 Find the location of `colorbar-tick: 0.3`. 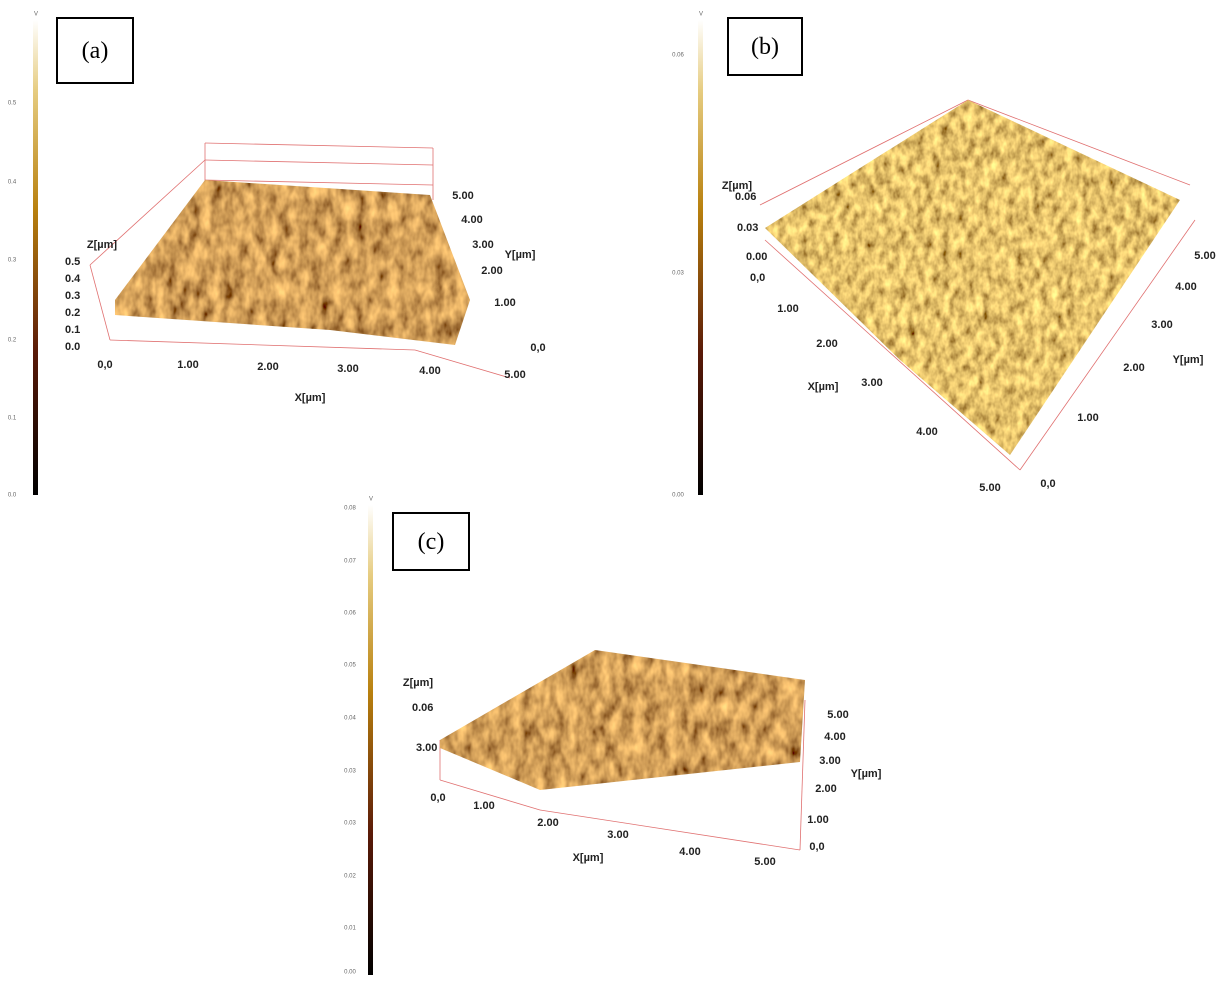

colorbar-tick: 0.3 is located at coordinates (12, 261).